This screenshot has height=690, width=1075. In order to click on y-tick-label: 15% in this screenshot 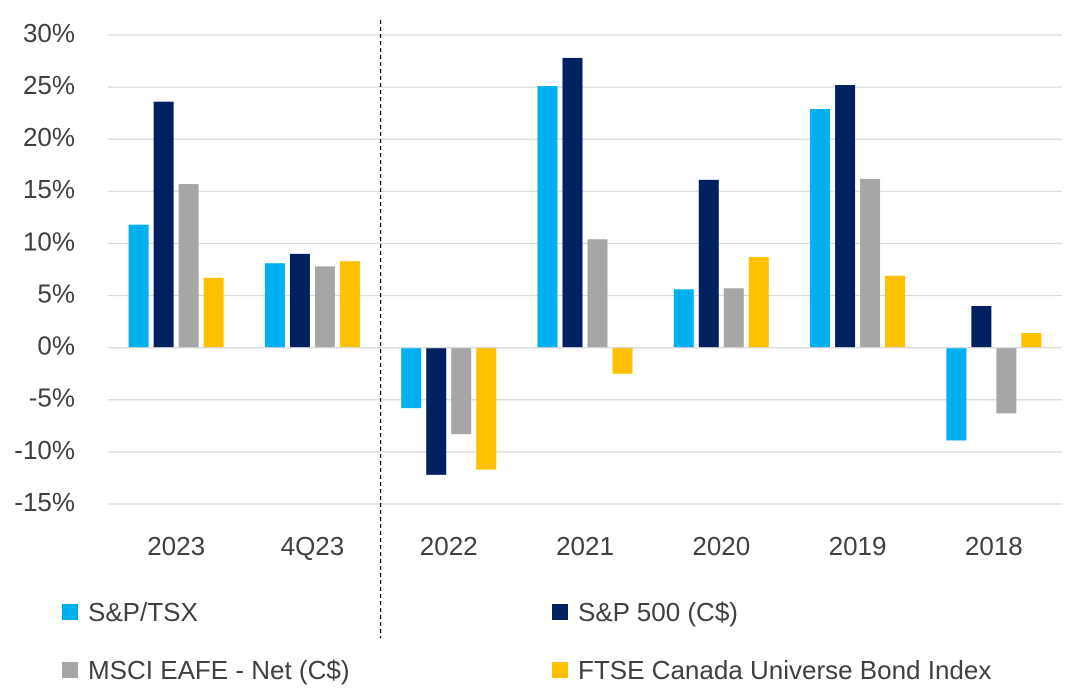, I will do `click(49, 189)`.